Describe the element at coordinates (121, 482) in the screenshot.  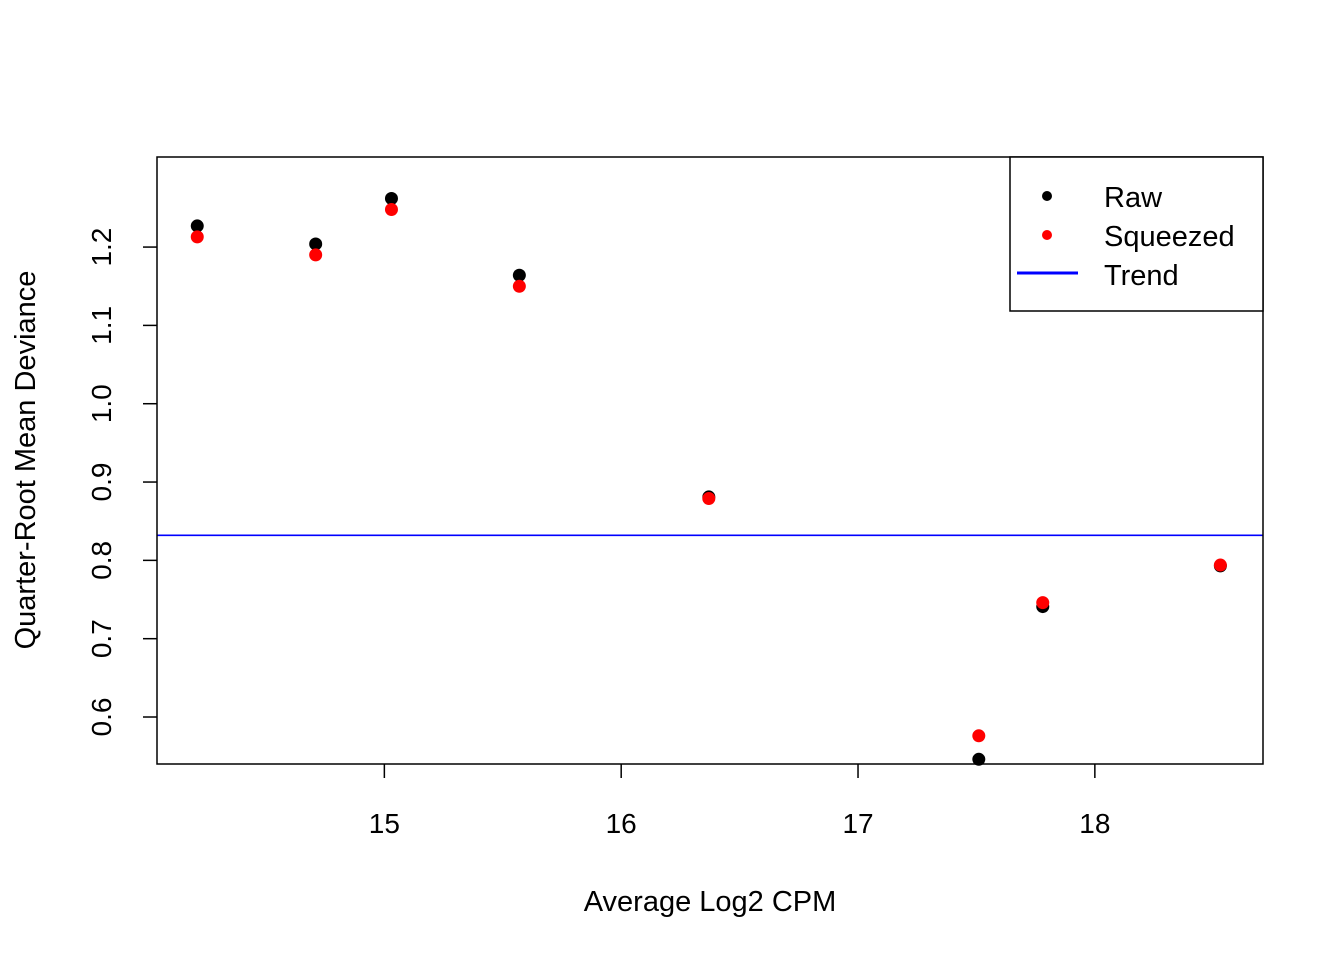
I see `y-axis: 0.6 0.7 0.8 0.9 1.0 1.1 1.2` at that location.